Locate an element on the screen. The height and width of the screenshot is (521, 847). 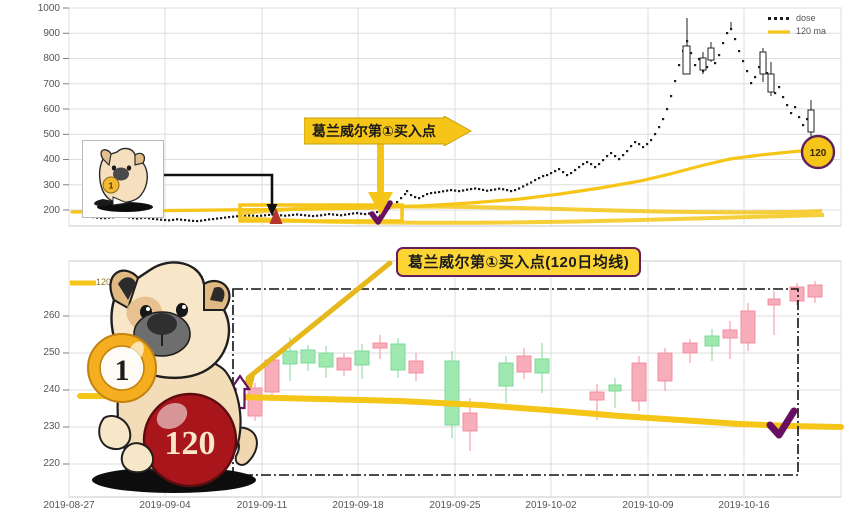
ball-1-label: 1 is located at coordinates (122, 370).